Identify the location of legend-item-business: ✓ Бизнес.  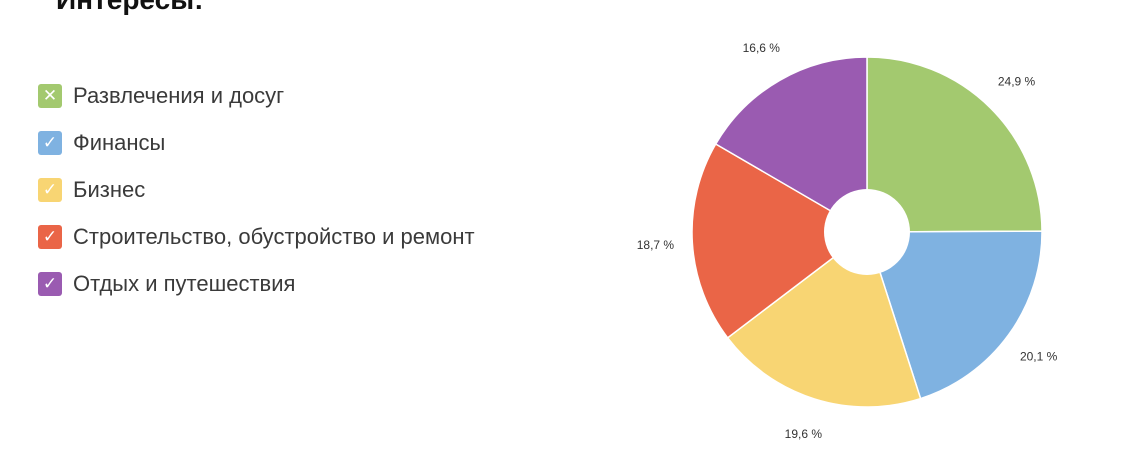
(298, 189).